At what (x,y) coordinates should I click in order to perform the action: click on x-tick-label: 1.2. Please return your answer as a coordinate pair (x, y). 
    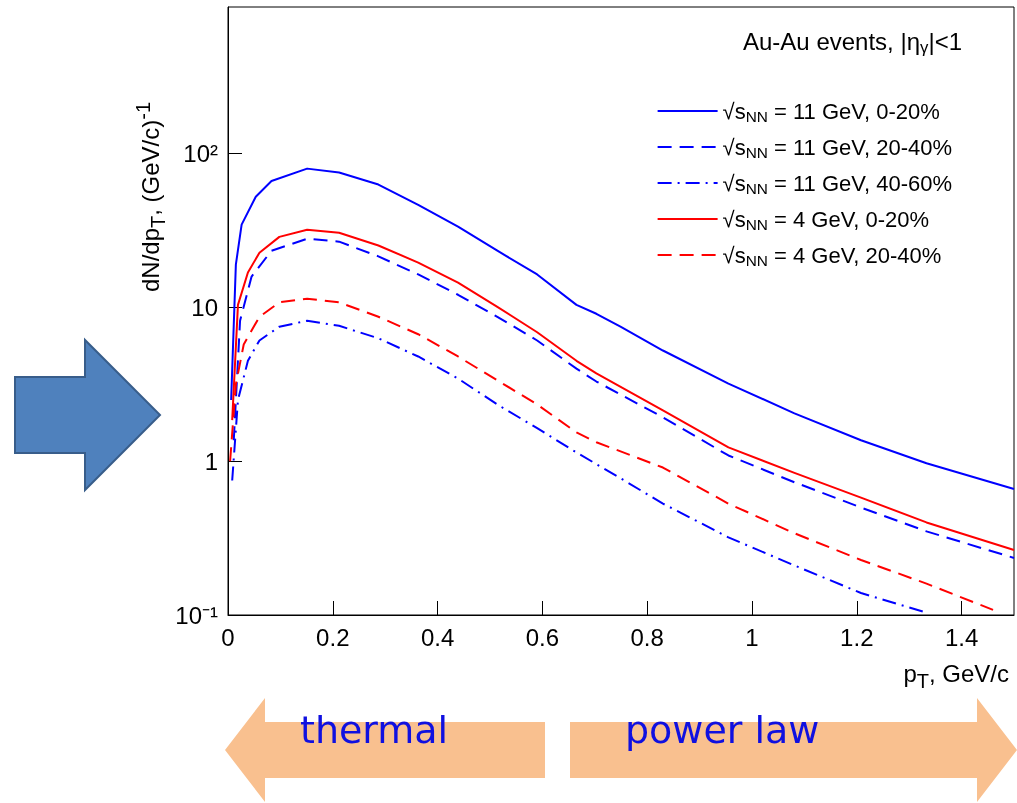
    Looking at the image, I should click on (857, 637).